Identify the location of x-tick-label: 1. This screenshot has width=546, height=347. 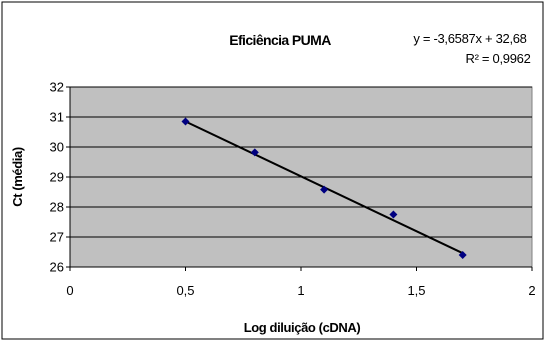
(300, 290).